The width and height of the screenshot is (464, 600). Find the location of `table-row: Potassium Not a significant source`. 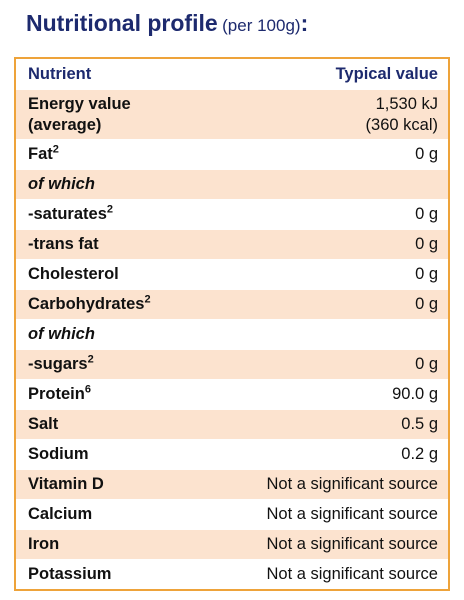

table-row: Potassium Not a significant source is located at coordinates (232, 574).